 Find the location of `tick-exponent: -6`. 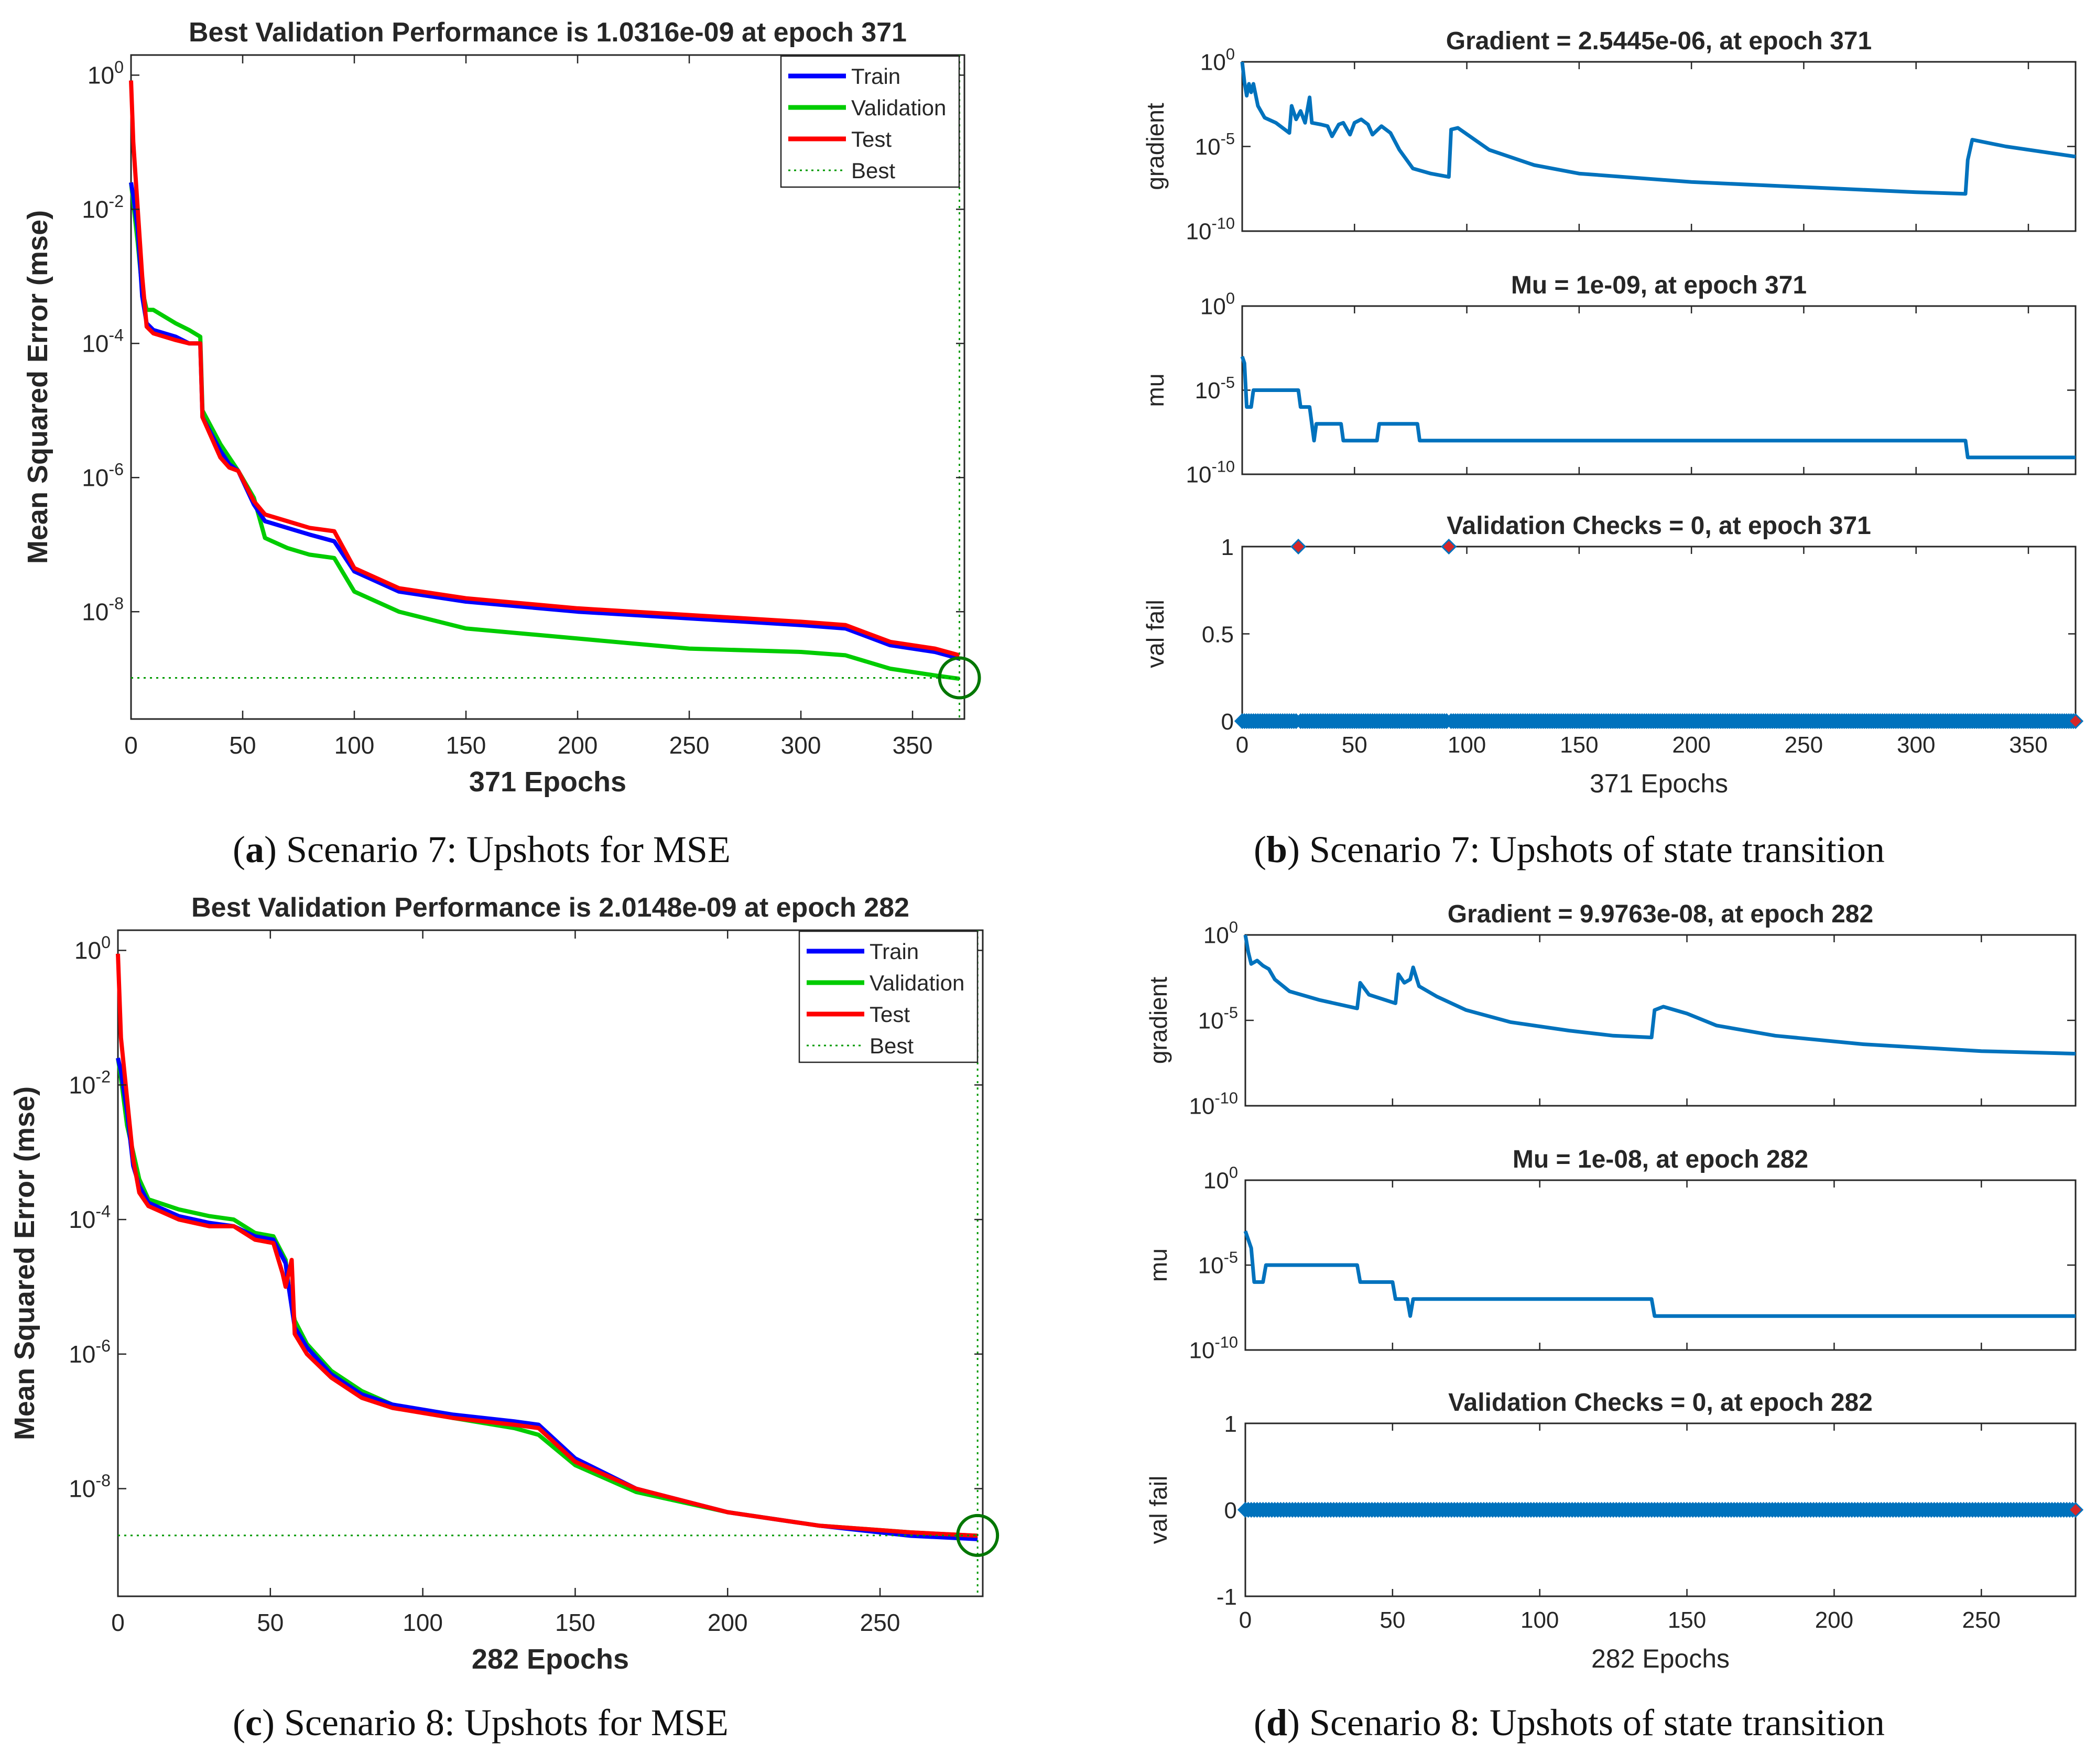

tick-exponent: -6 is located at coordinates (103, 1345).